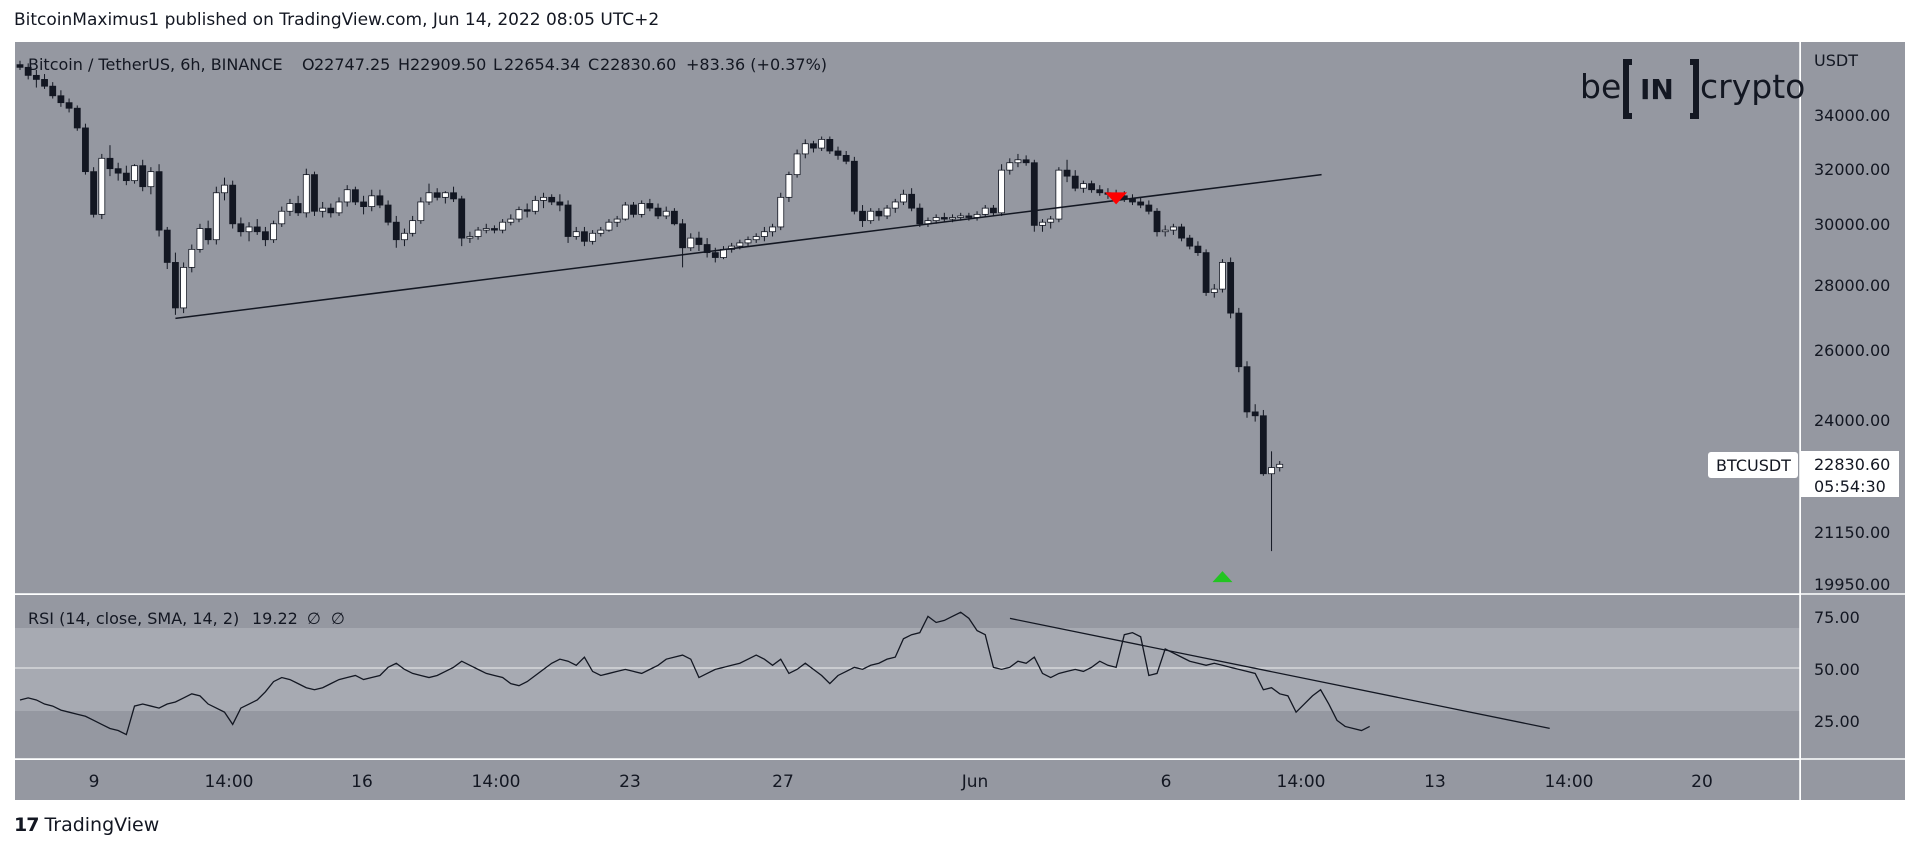  I want to click on price-tick: 21150.00, so click(1852, 532).